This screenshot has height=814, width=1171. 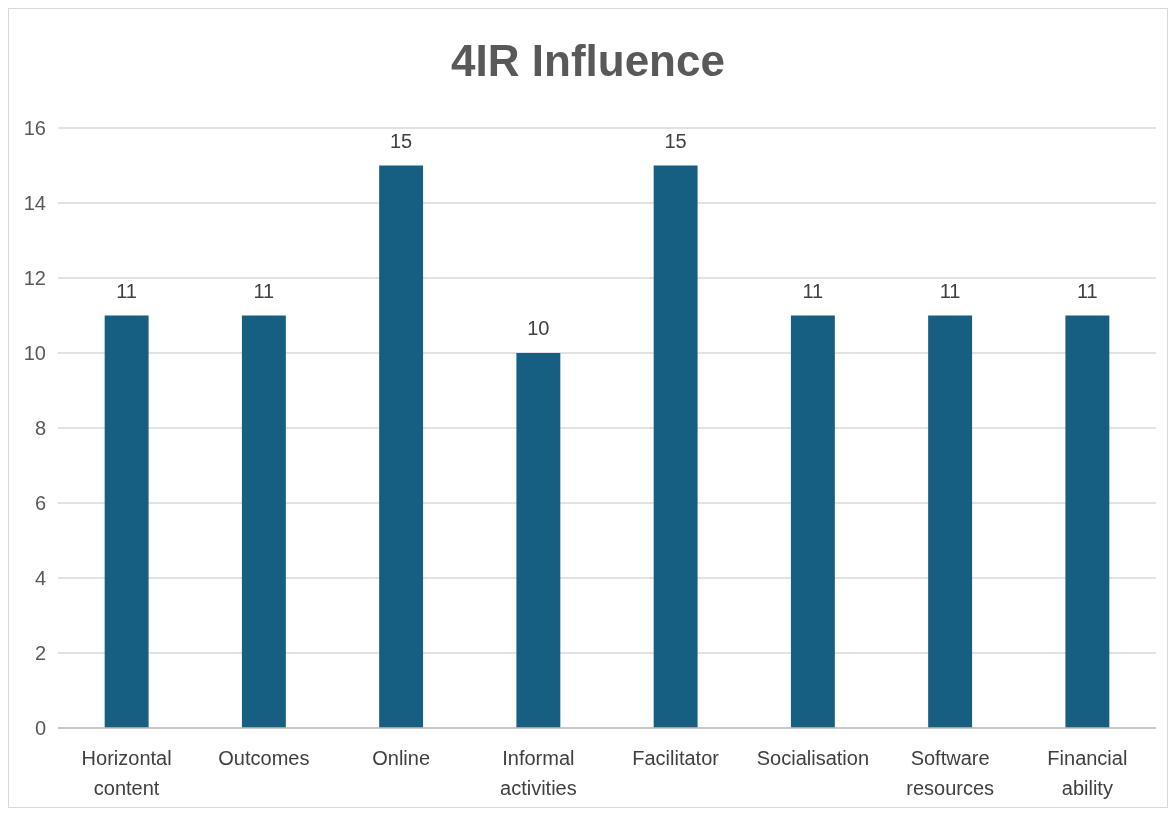 What do you see at coordinates (813, 758) in the screenshot?
I see `x-tick-label: Socialisation` at bounding box center [813, 758].